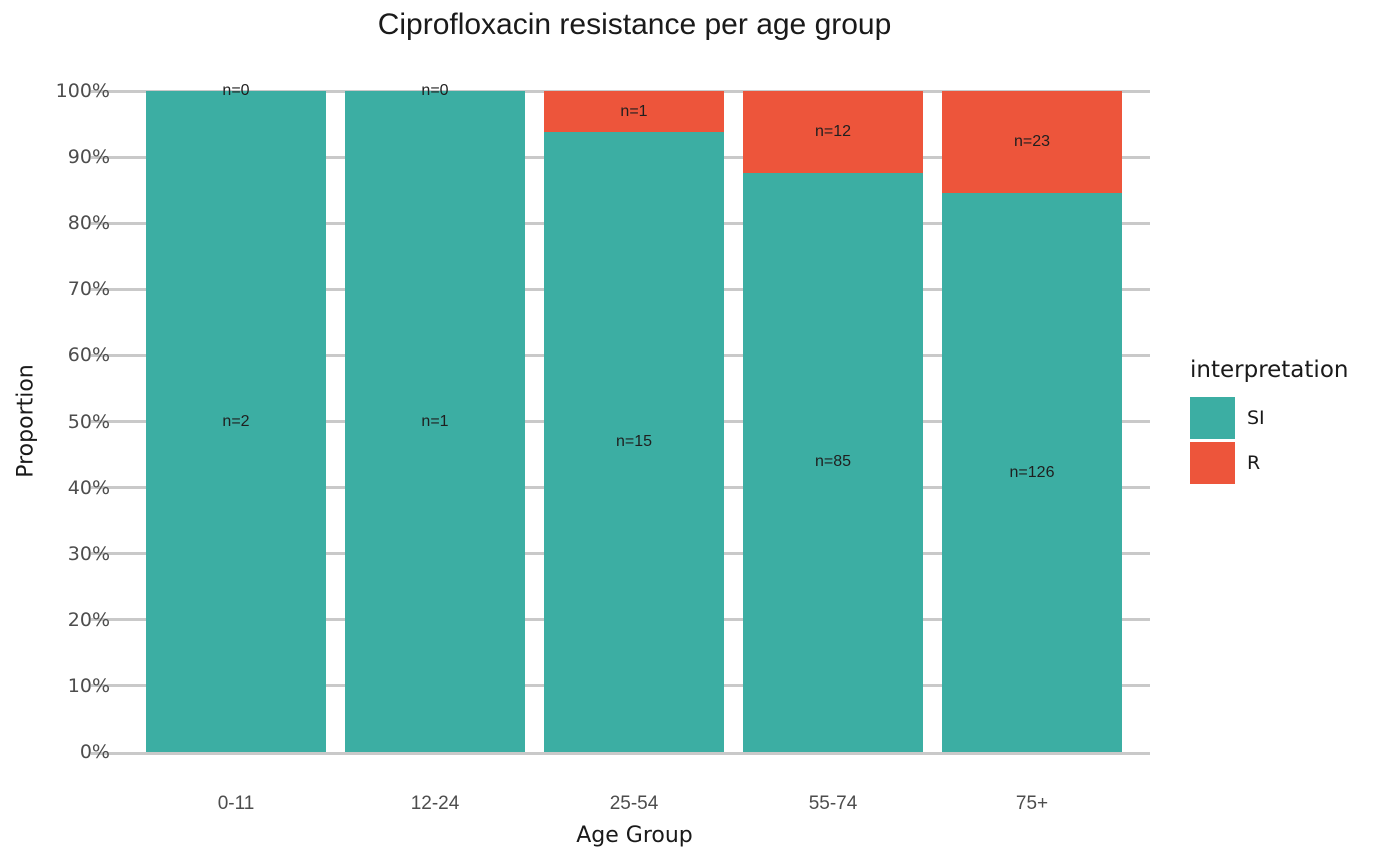  What do you see at coordinates (1256, 418) in the screenshot?
I see `legend-label-SI: SI` at bounding box center [1256, 418].